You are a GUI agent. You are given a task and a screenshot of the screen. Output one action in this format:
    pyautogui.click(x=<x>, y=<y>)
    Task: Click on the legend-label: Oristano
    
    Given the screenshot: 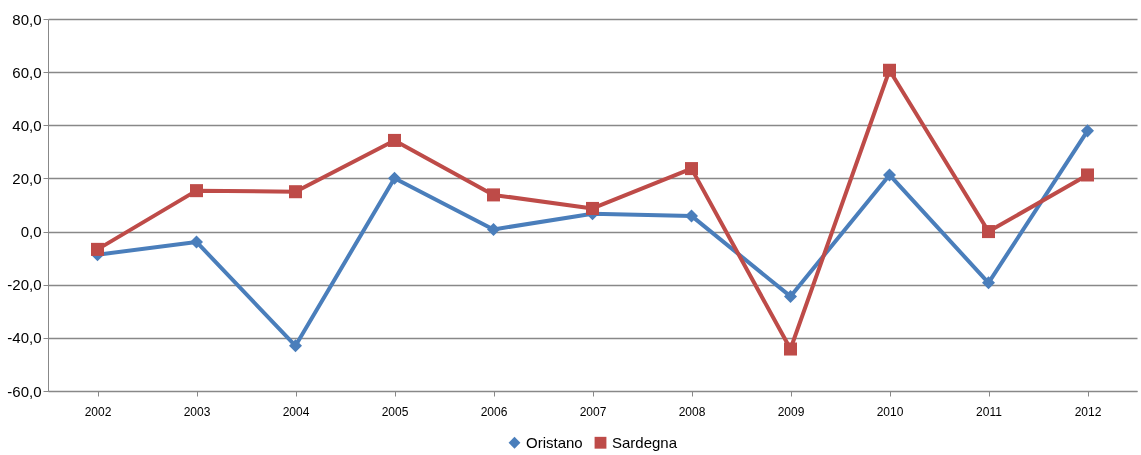 What is the action you would take?
    pyautogui.click(x=554, y=442)
    